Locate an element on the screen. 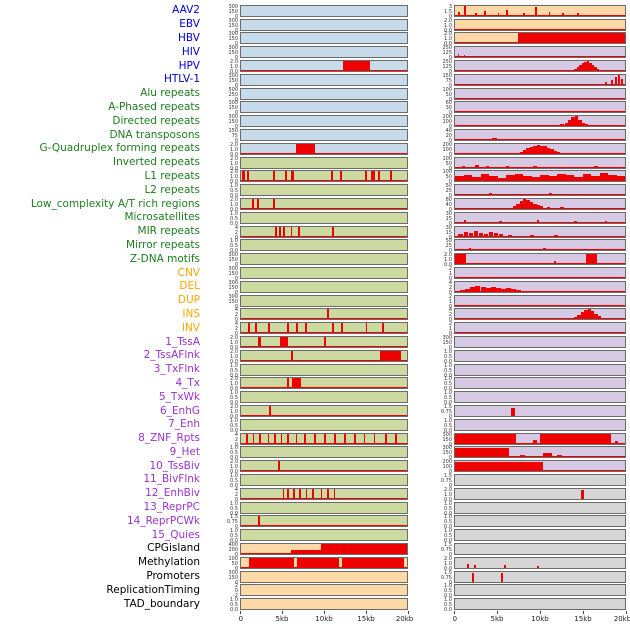  y-axis-ticks: 80 40 0 is located at coordinates (431, 205).